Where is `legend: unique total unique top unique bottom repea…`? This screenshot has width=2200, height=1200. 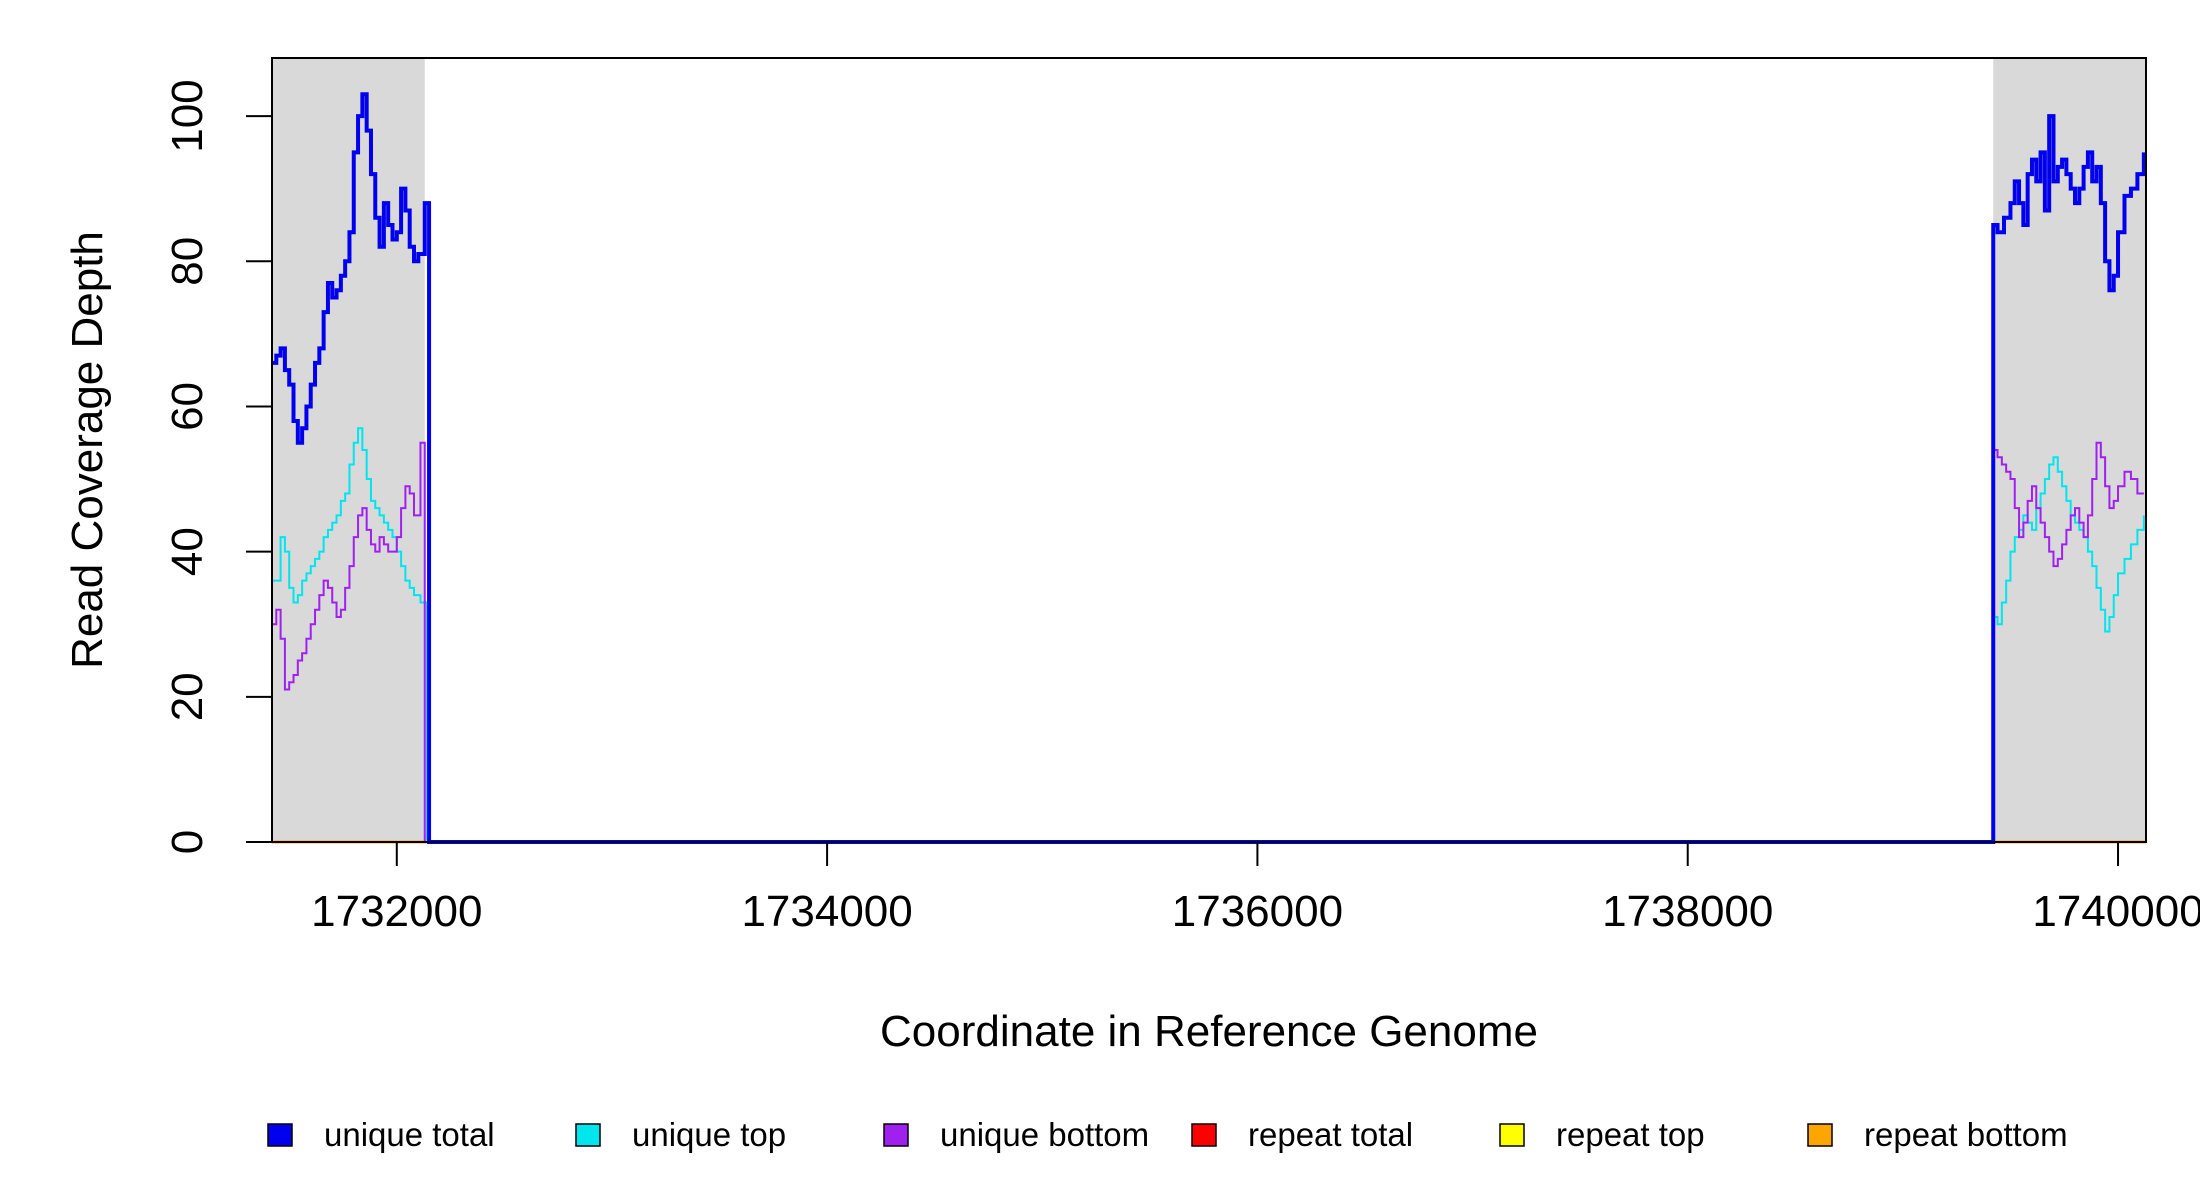 legend: unique total unique top unique bottom repea… is located at coordinates (1167, 1134).